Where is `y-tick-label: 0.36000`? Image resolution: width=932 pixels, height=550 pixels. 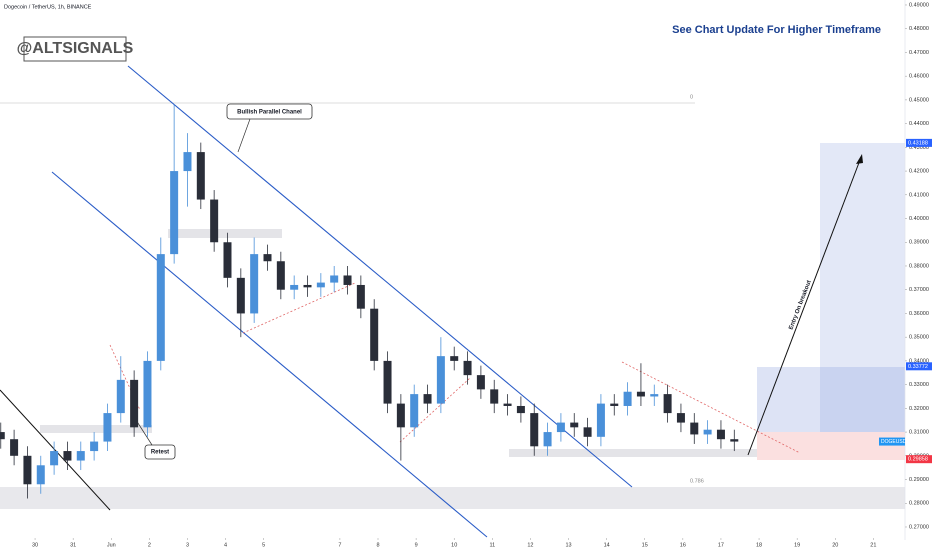
y-tick-label: 0.36000 is located at coordinates (919, 314).